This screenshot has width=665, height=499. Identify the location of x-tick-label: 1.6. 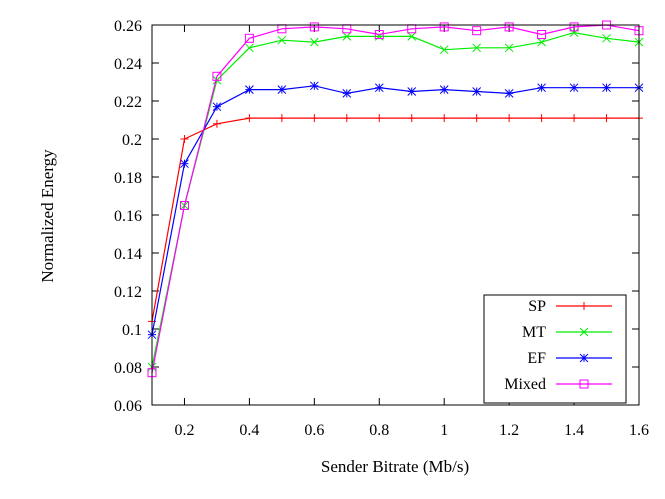
(639, 430).